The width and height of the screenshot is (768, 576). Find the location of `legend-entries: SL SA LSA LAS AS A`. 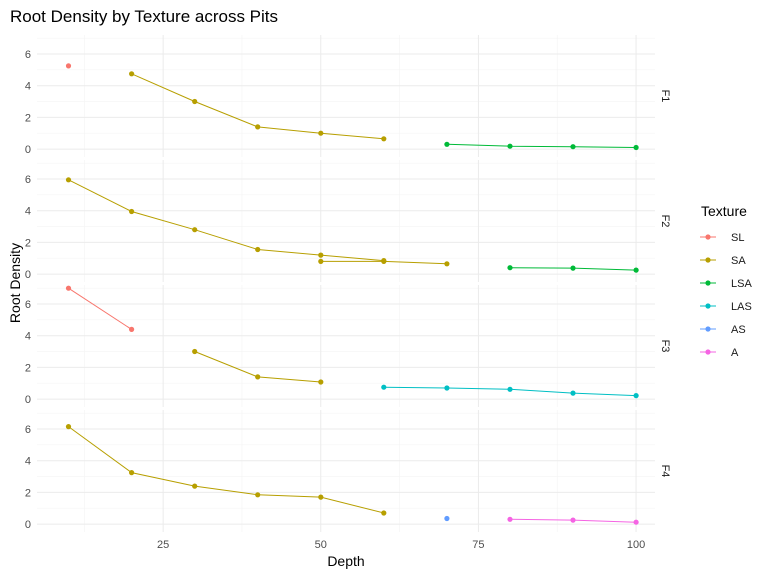

legend-entries: SL SA LSA LAS AS A is located at coordinates (726, 295).